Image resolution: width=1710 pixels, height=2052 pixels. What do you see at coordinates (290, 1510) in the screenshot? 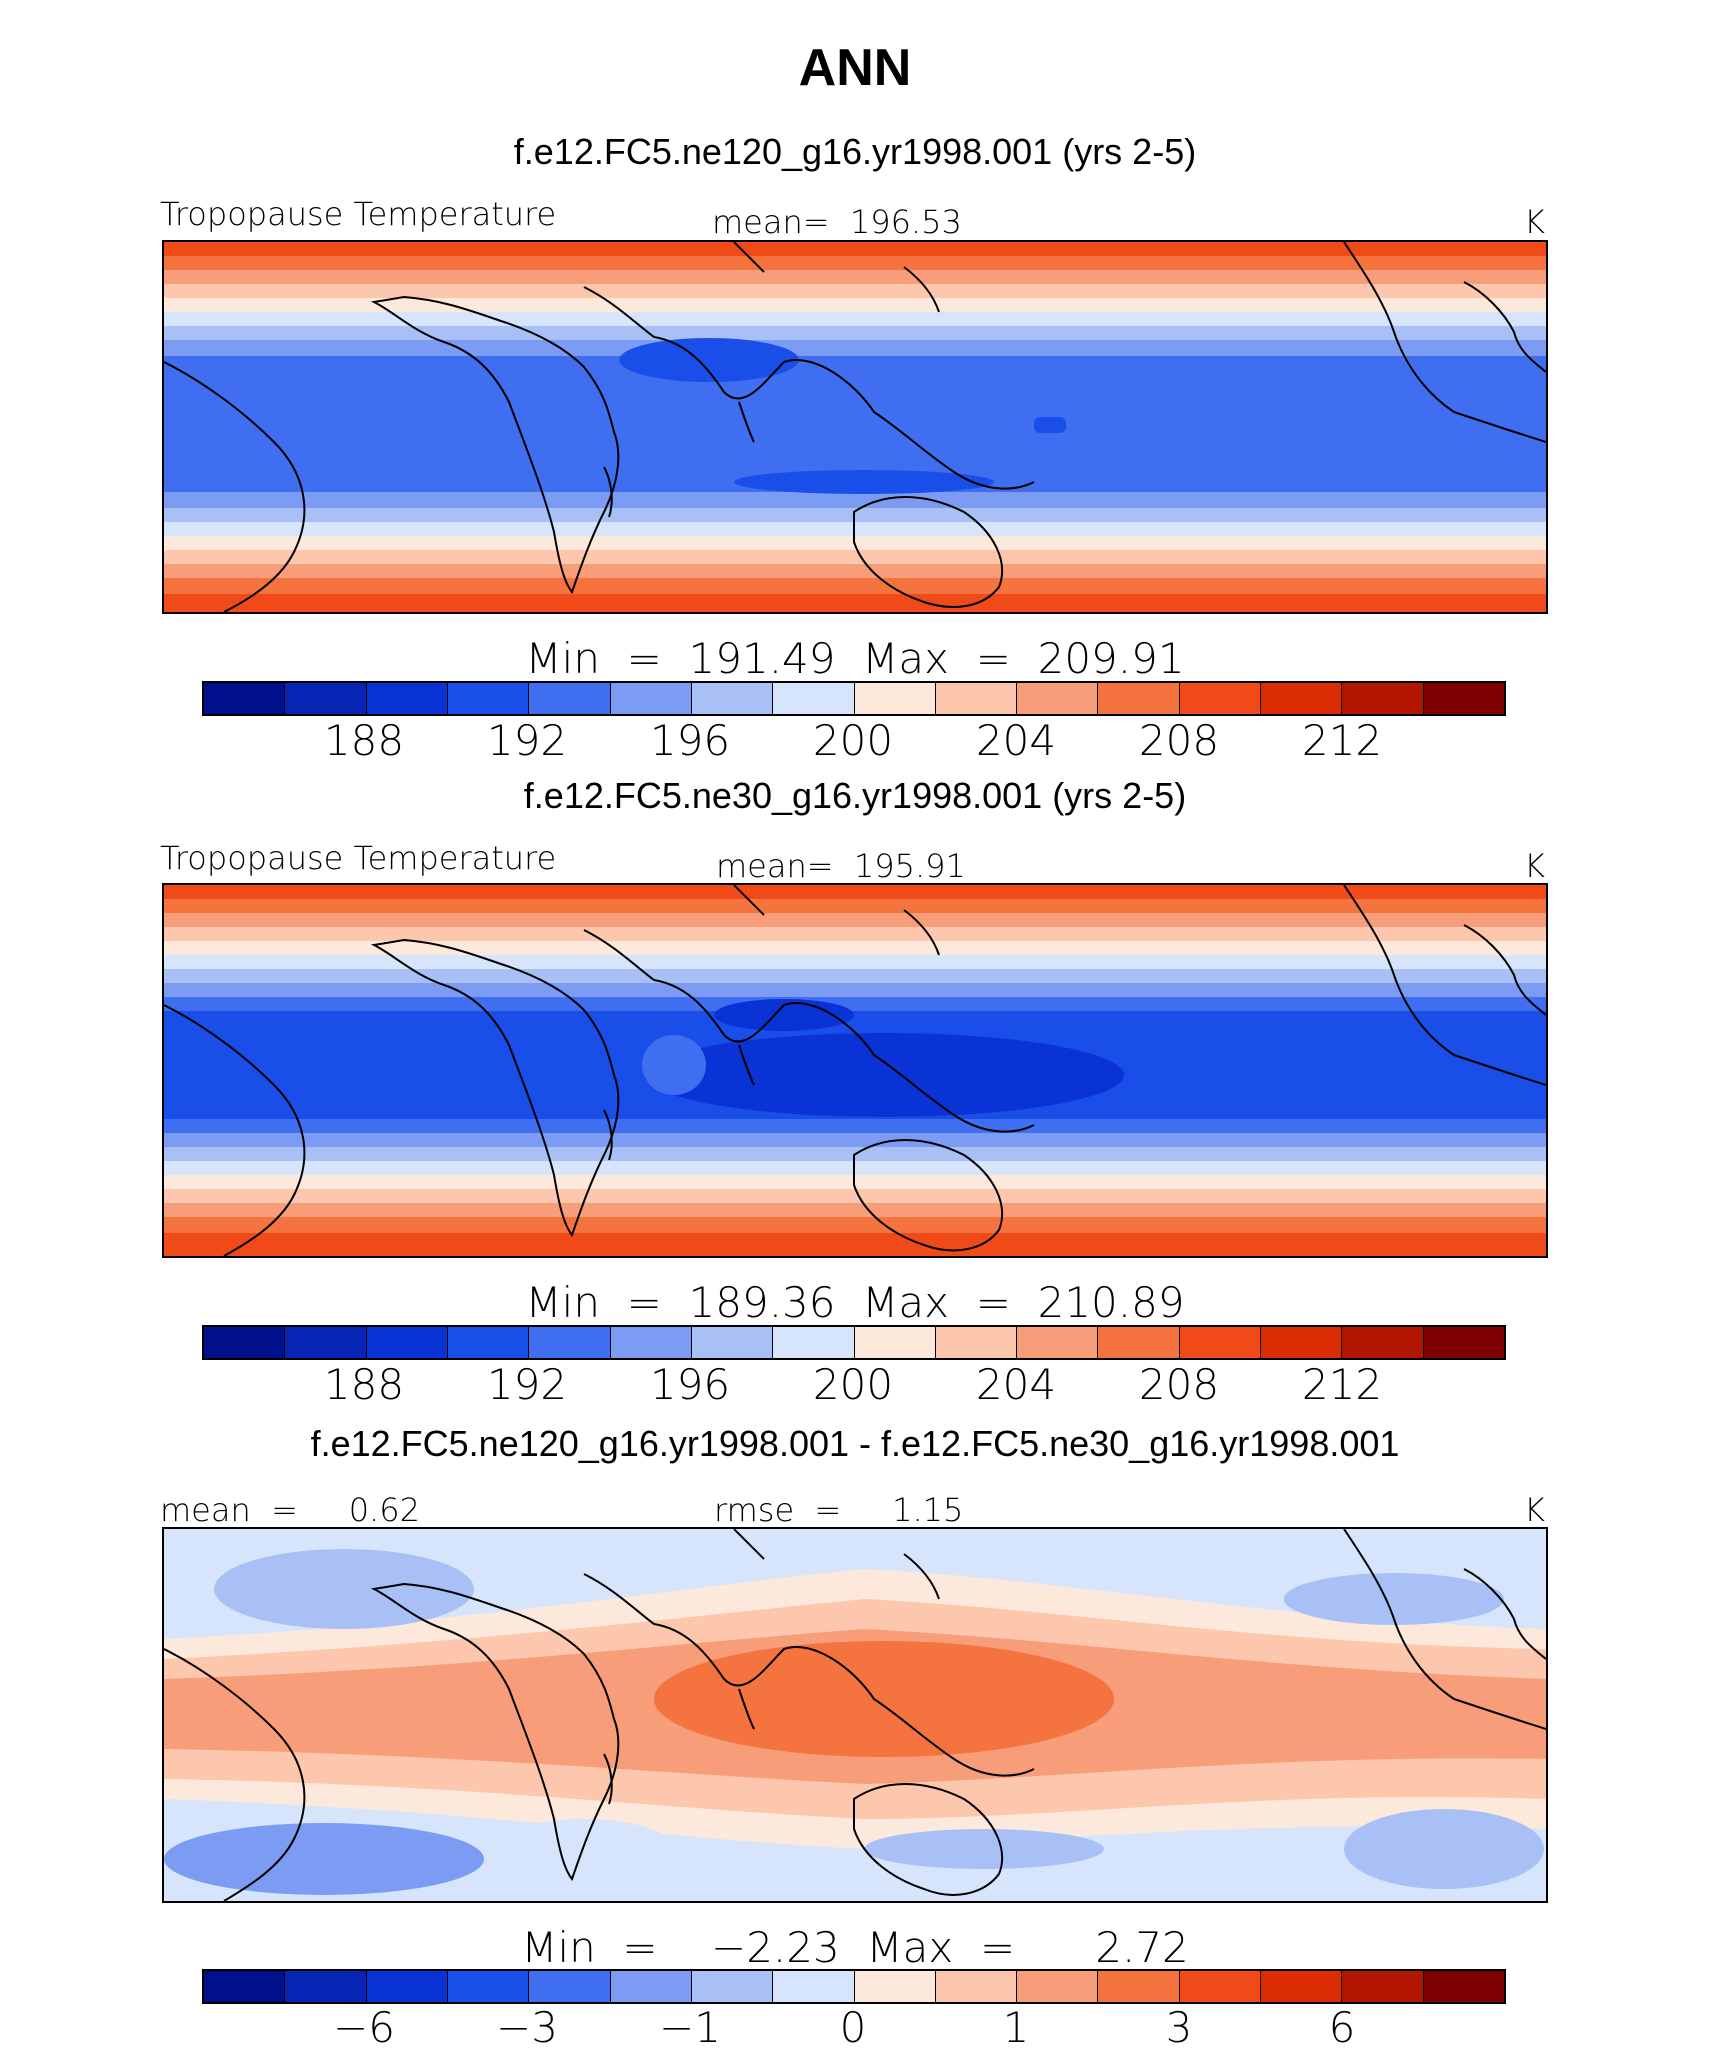
I see `panel-3-mean-label: mean = 0.62` at bounding box center [290, 1510].